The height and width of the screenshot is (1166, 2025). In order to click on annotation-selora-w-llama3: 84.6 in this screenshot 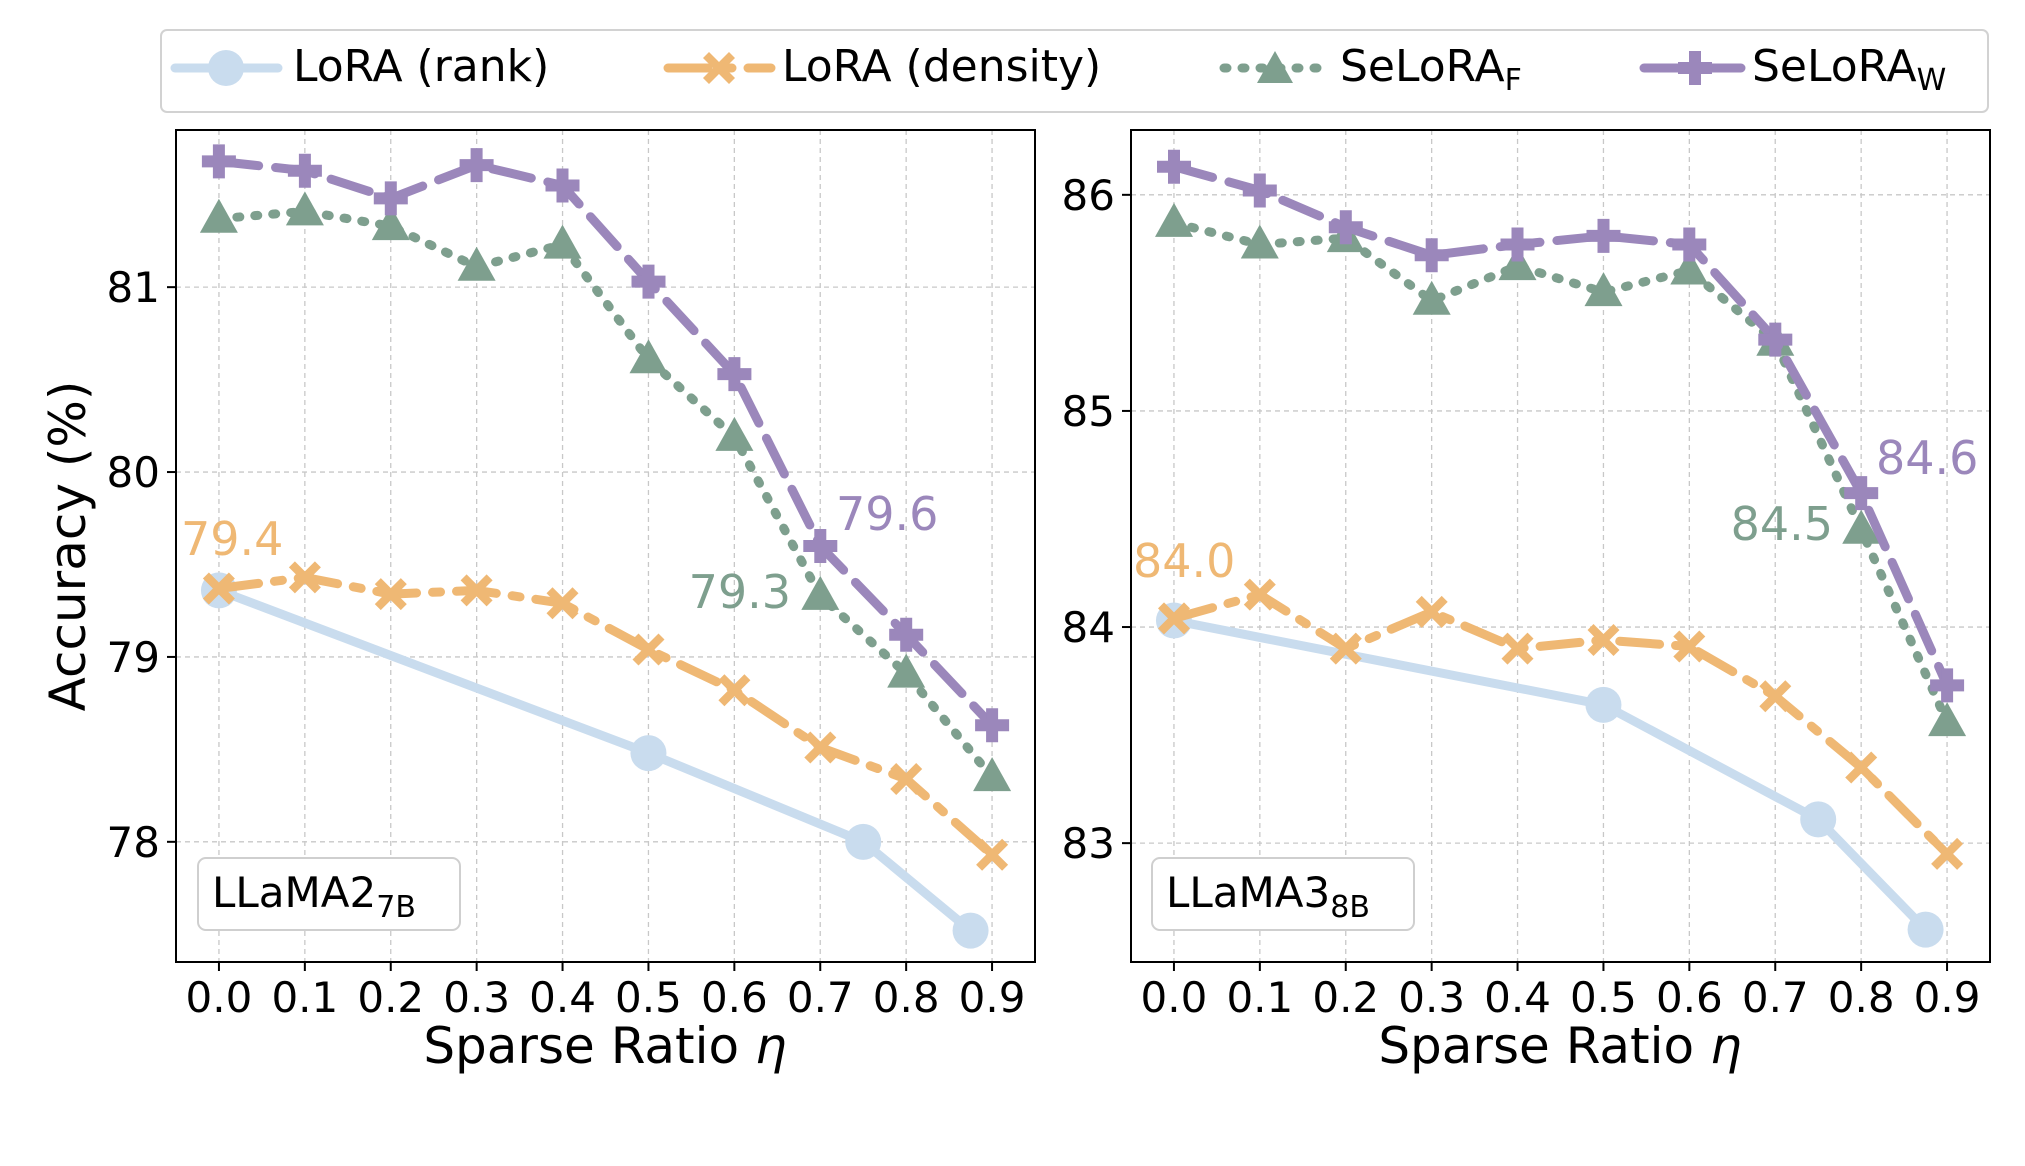, I will do `click(1927, 458)`.